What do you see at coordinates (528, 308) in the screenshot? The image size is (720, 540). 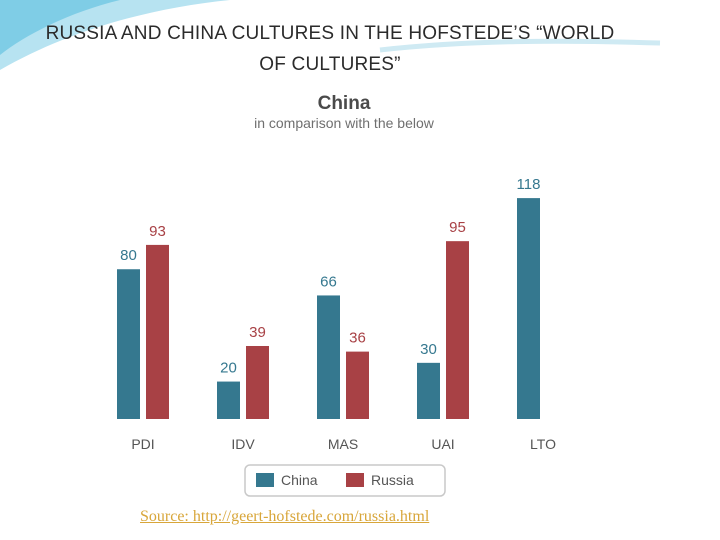 I see `bar-china-lto` at bounding box center [528, 308].